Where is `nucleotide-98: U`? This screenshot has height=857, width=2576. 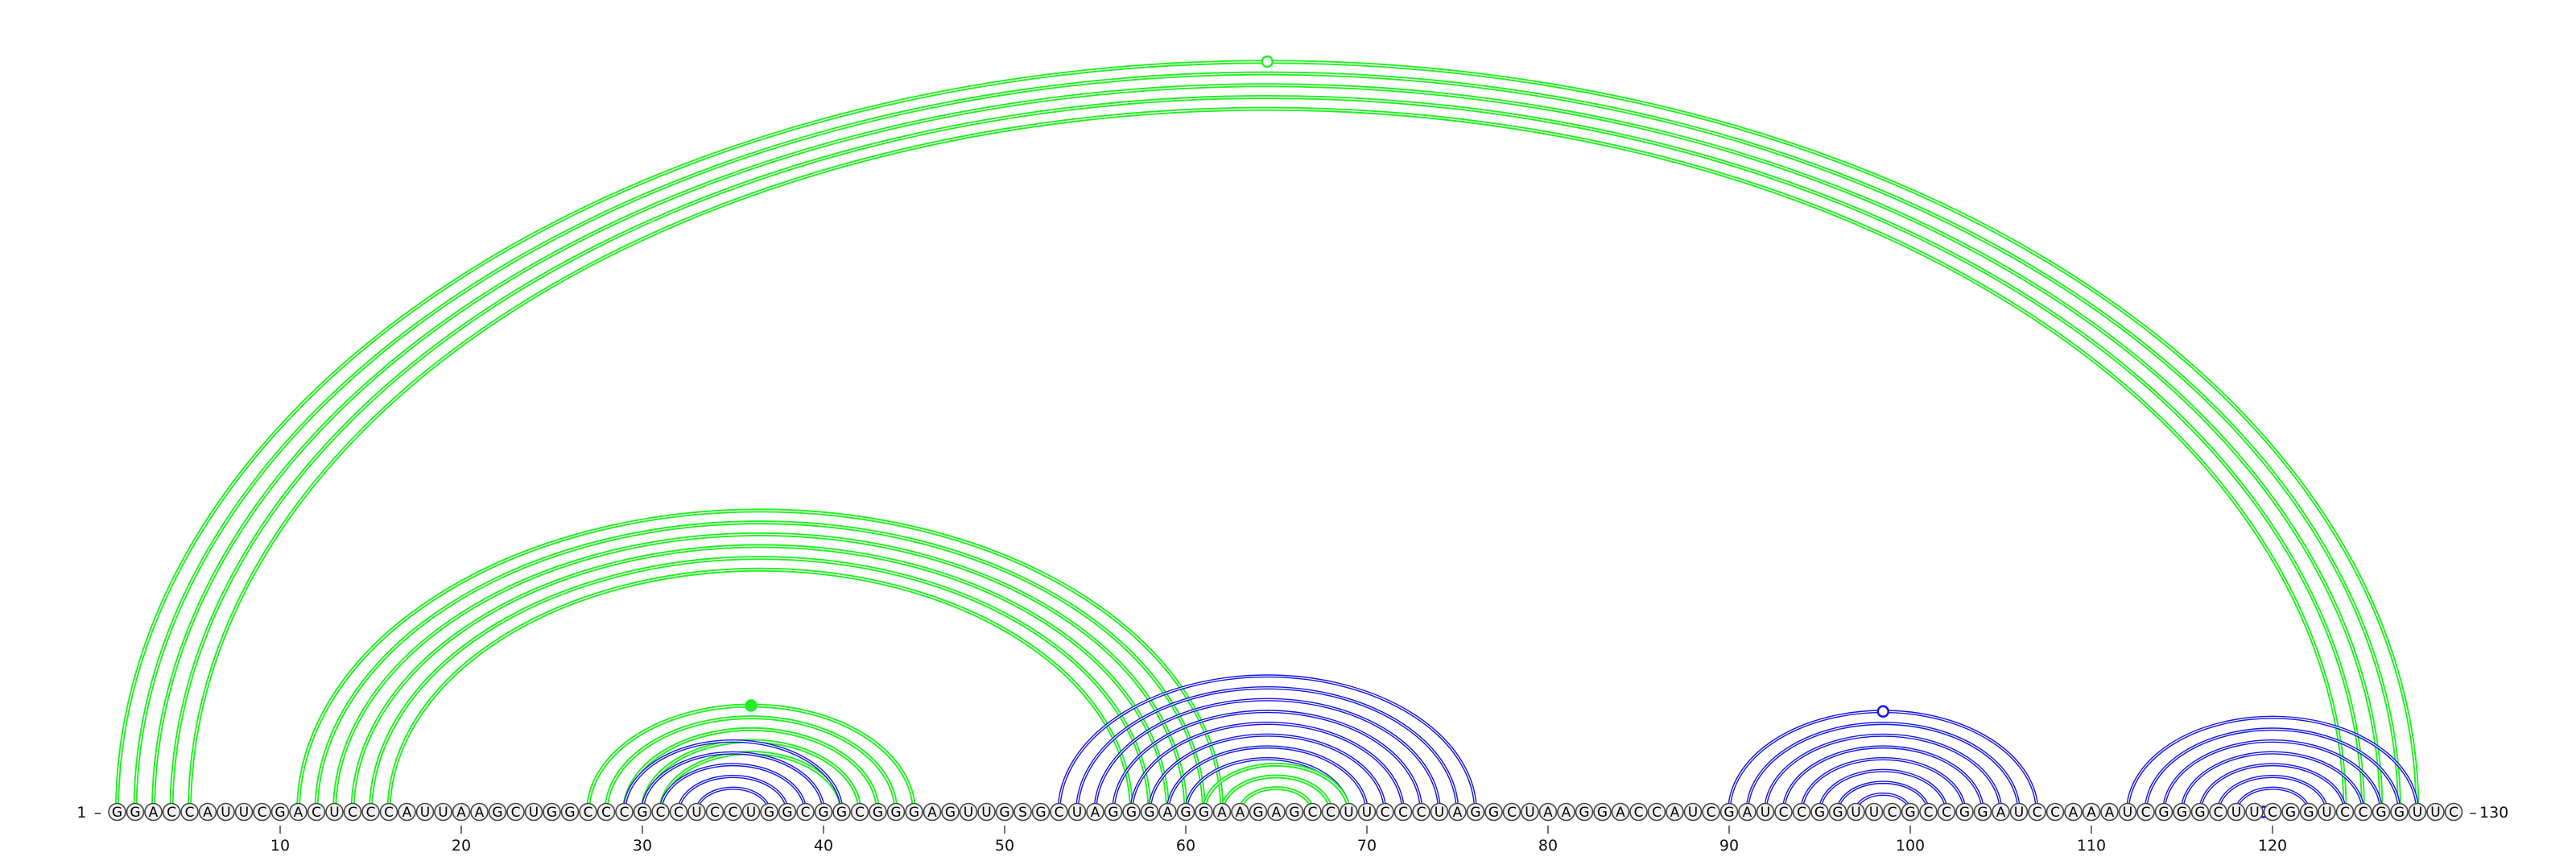
nucleotide-98: U is located at coordinates (1874, 812).